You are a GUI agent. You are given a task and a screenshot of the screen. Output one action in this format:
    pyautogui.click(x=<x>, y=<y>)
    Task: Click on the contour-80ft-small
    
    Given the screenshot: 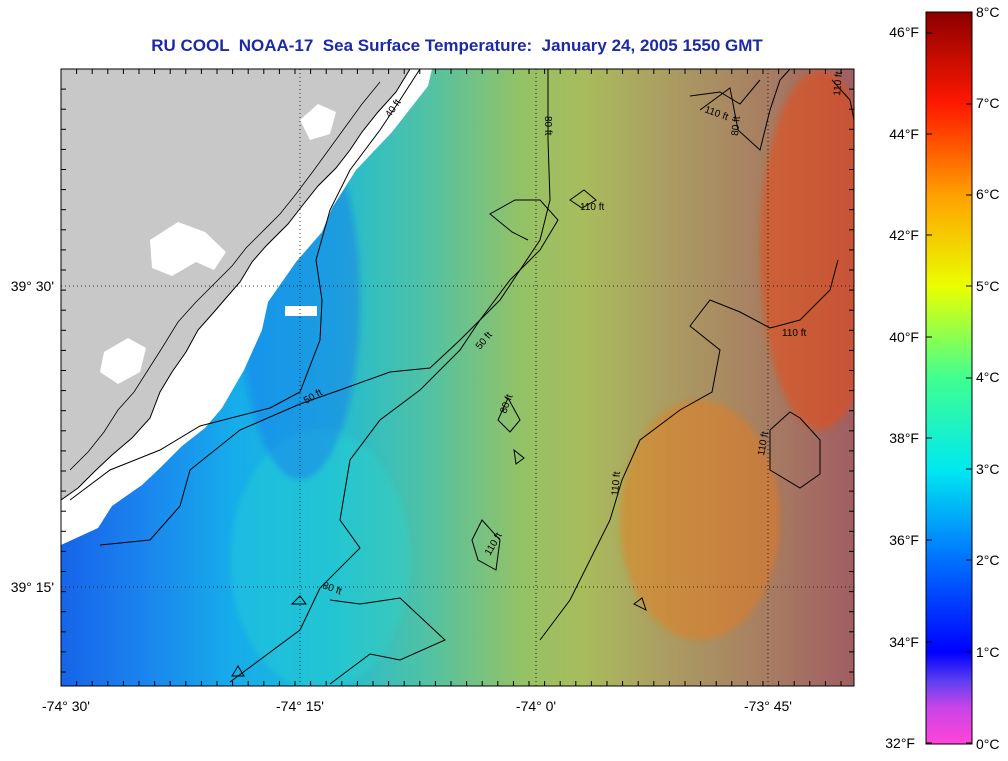 What is the action you would take?
    pyautogui.click(x=509, y=414)
    